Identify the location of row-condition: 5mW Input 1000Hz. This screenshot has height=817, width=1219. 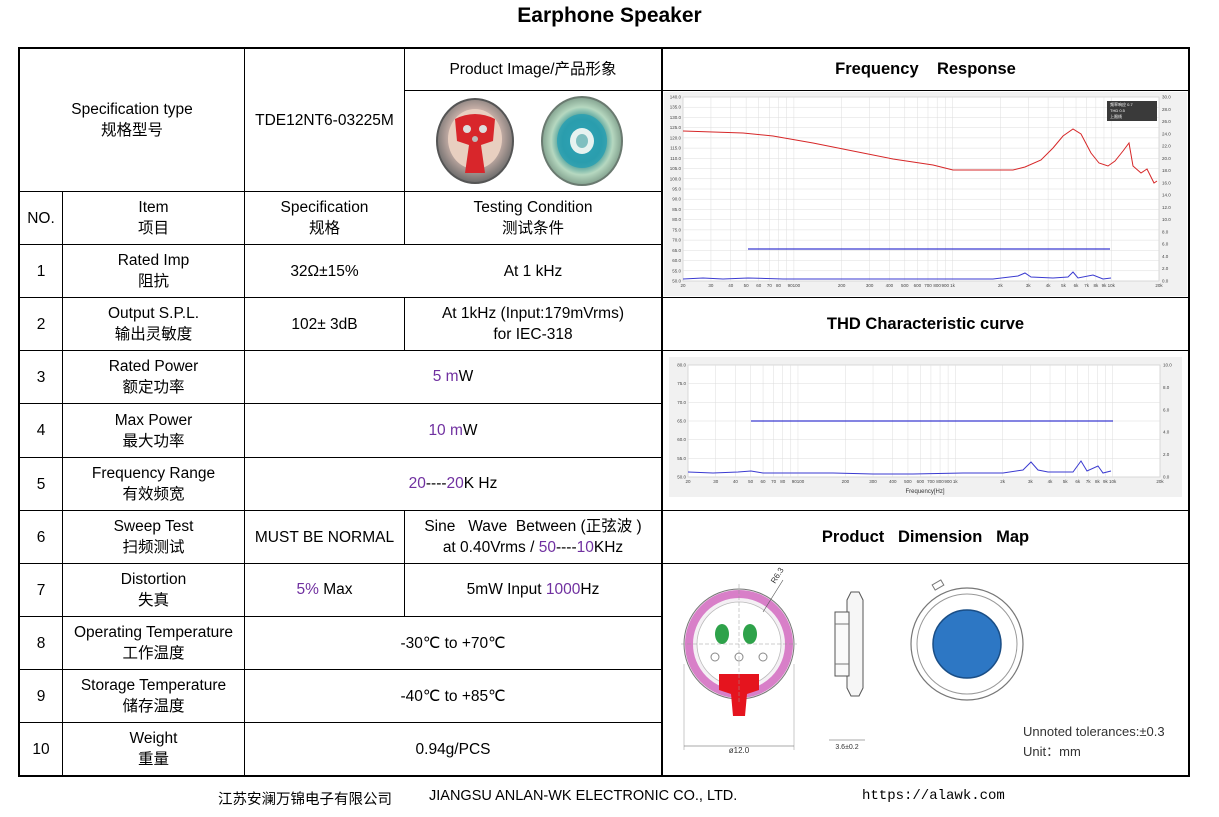
(533, 589).